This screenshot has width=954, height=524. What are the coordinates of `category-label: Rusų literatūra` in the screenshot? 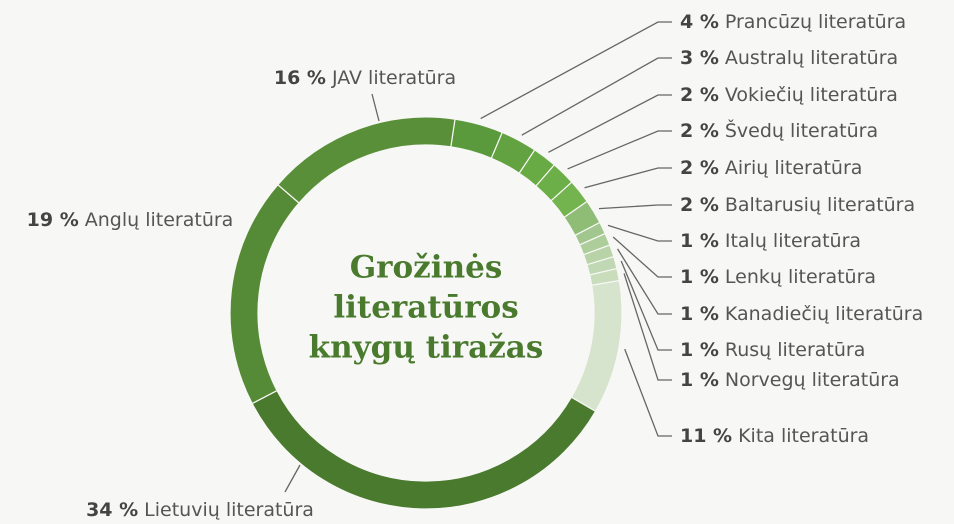 It's located at (795, 350).